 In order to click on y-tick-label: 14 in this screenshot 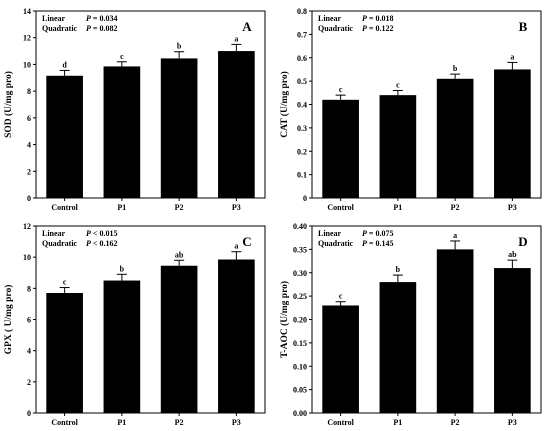, I will do `click(27, 11)`.